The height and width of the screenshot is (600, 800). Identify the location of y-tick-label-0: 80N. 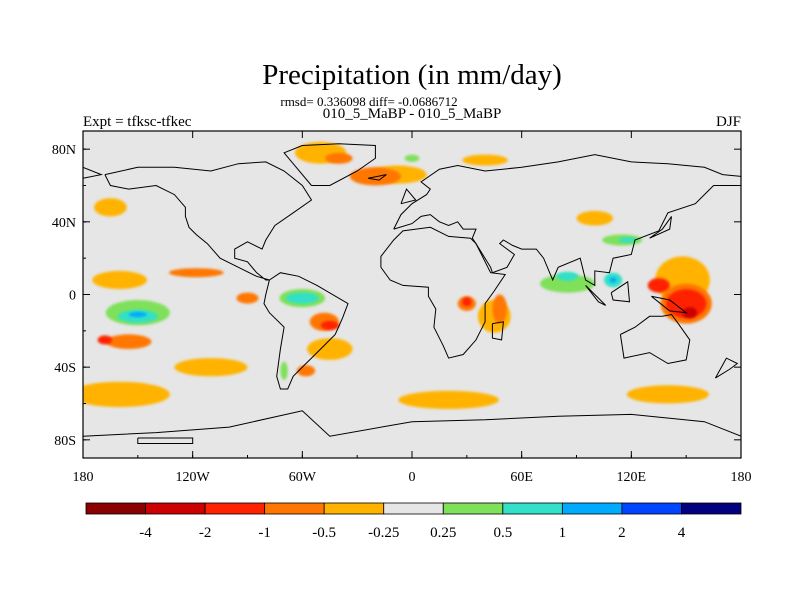
(64, 150).